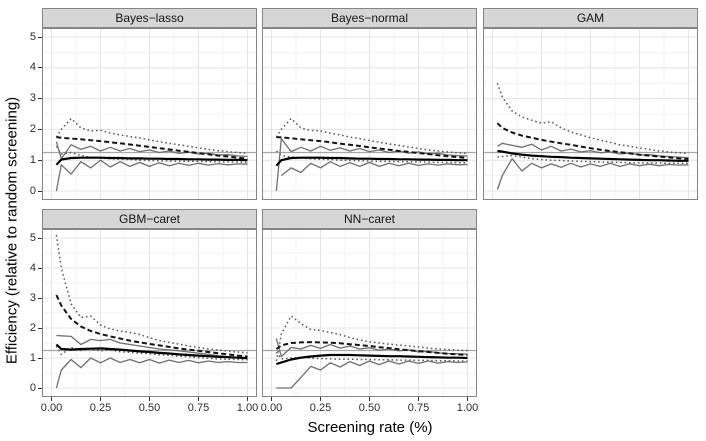  I want to click on facet-bayes-normal: Bayes−normal, so click(369, 104).